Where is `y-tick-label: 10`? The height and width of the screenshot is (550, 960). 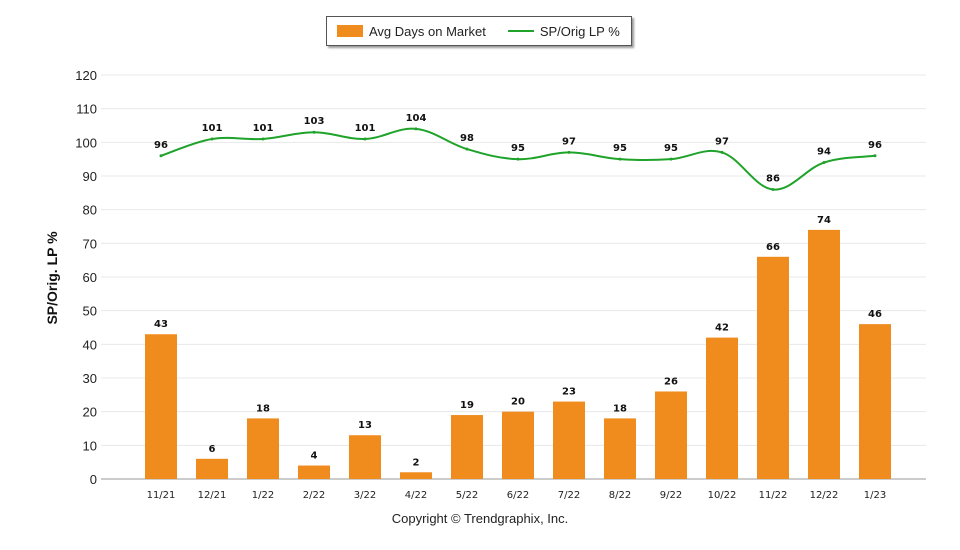 y-tick-label: 10 is located at coordinates (90, 445).